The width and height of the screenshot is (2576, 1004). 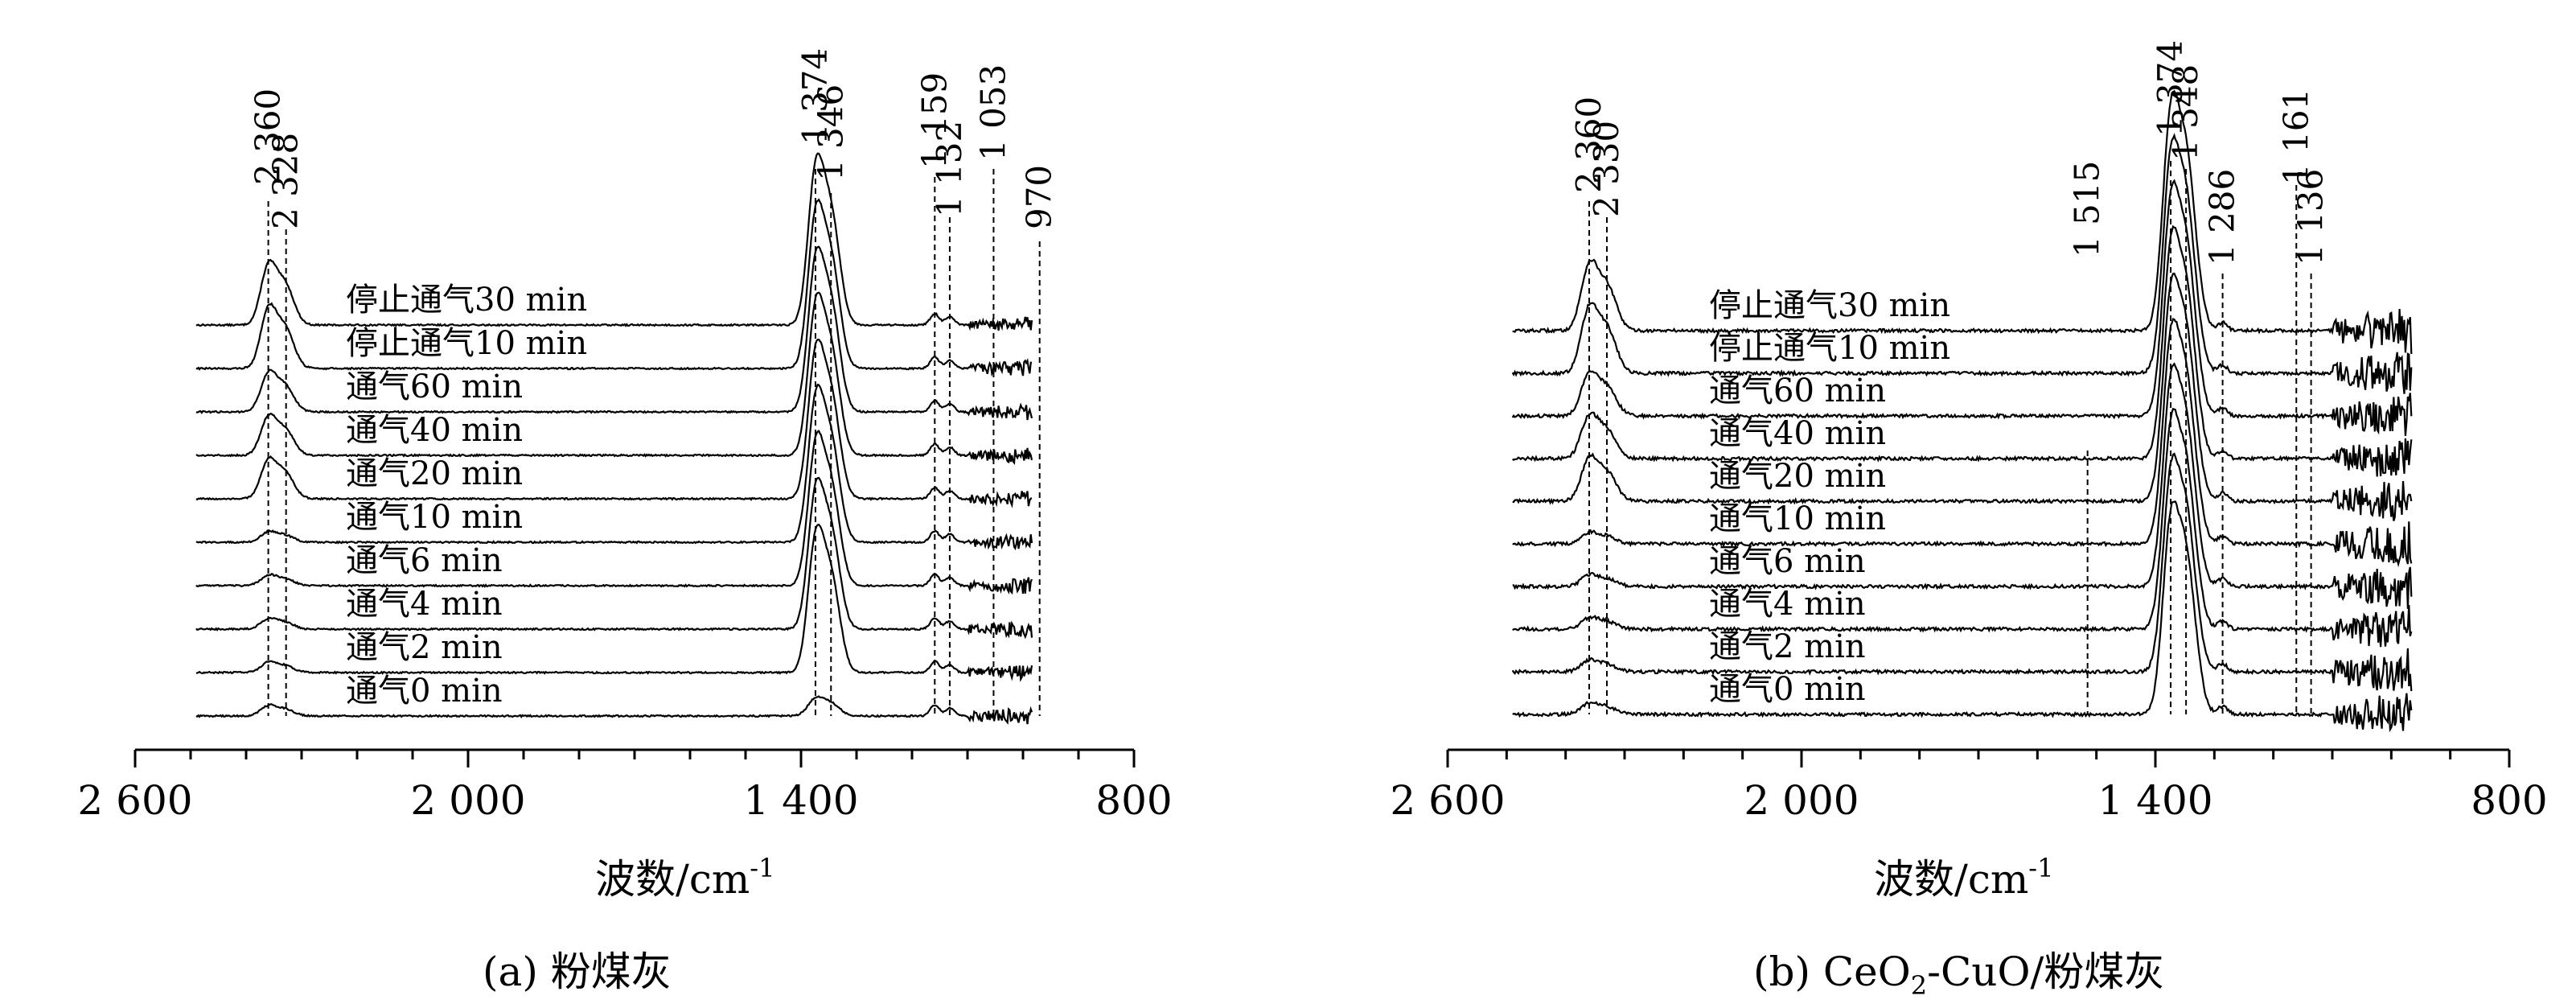 What do you see at coordinates (2311, 217) in the screenshot?
I see `peak-marker-label: 1 136` at bounding box center [2311, 217].